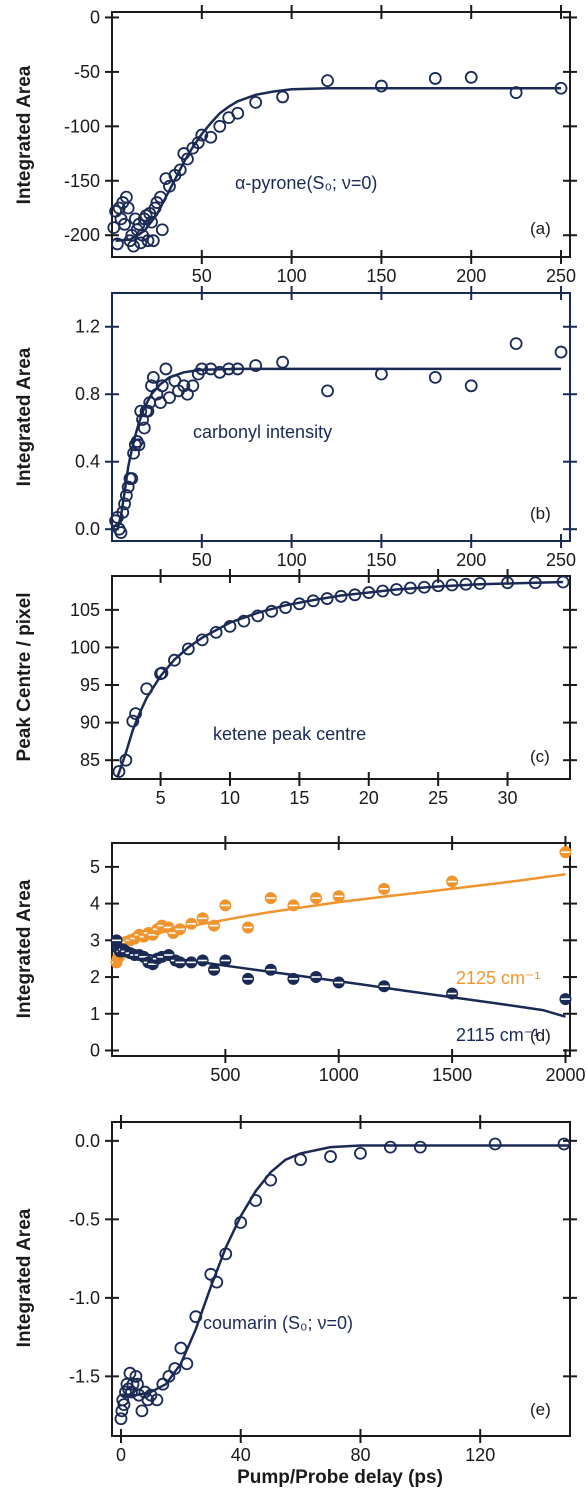 This screenshot has width=587, height=1498. What do you see at coordinates (202, 276) in the screenshot?
I see `x-tick-label: 50` at bounding box center [202, 276].